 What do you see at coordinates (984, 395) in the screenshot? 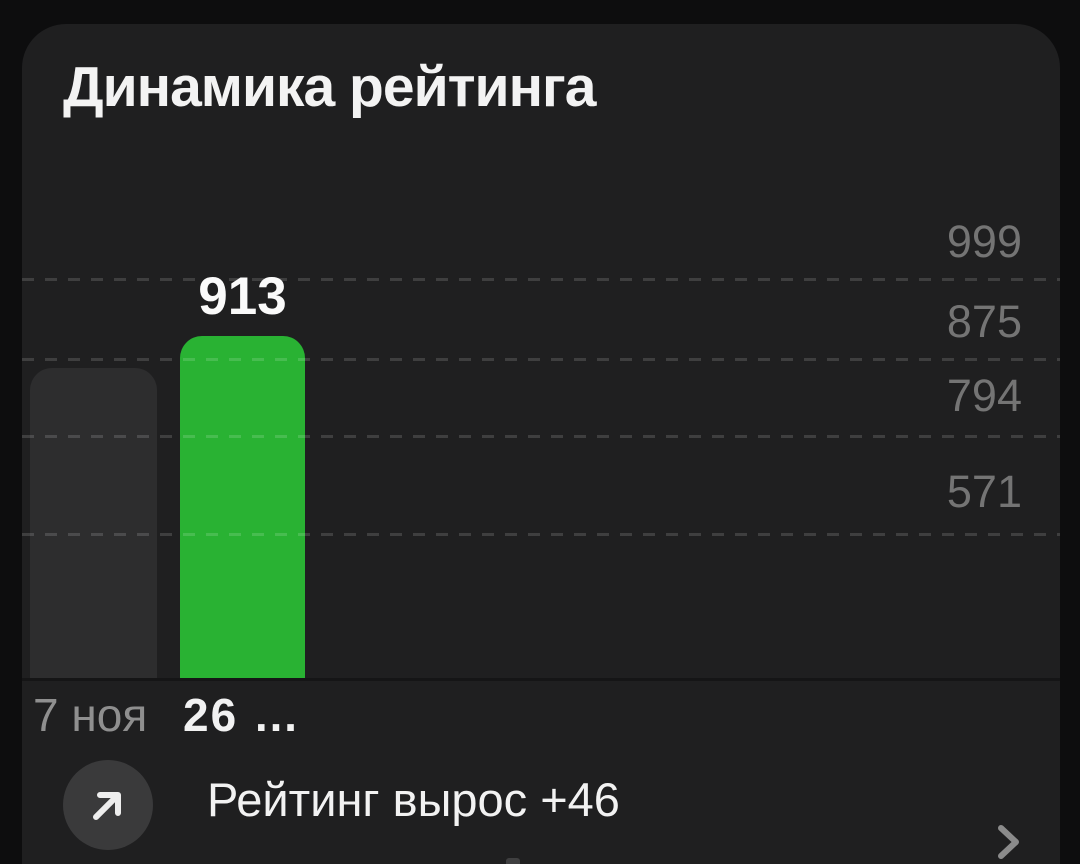
I see `y-axis-tick: 794` at bounding box center [984, 395].